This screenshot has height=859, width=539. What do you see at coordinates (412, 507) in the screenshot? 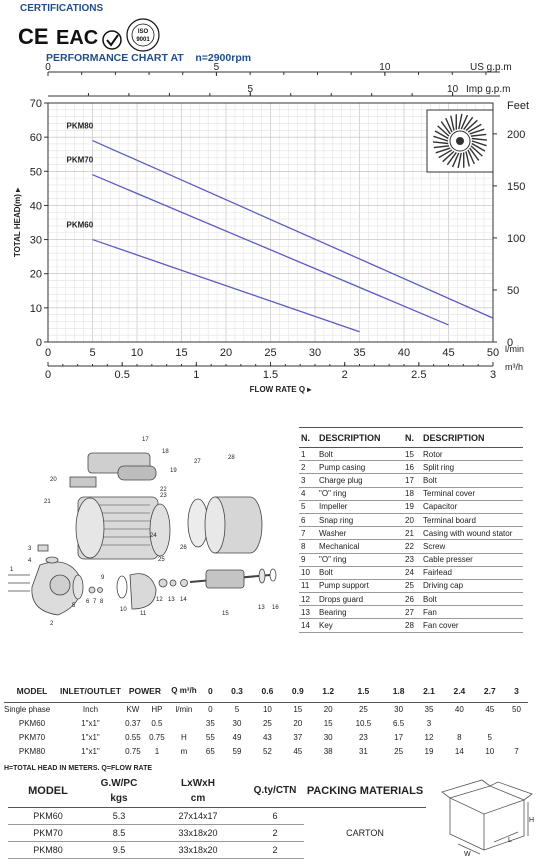
I see `part-number: 19` at bounding box center [412, 507].